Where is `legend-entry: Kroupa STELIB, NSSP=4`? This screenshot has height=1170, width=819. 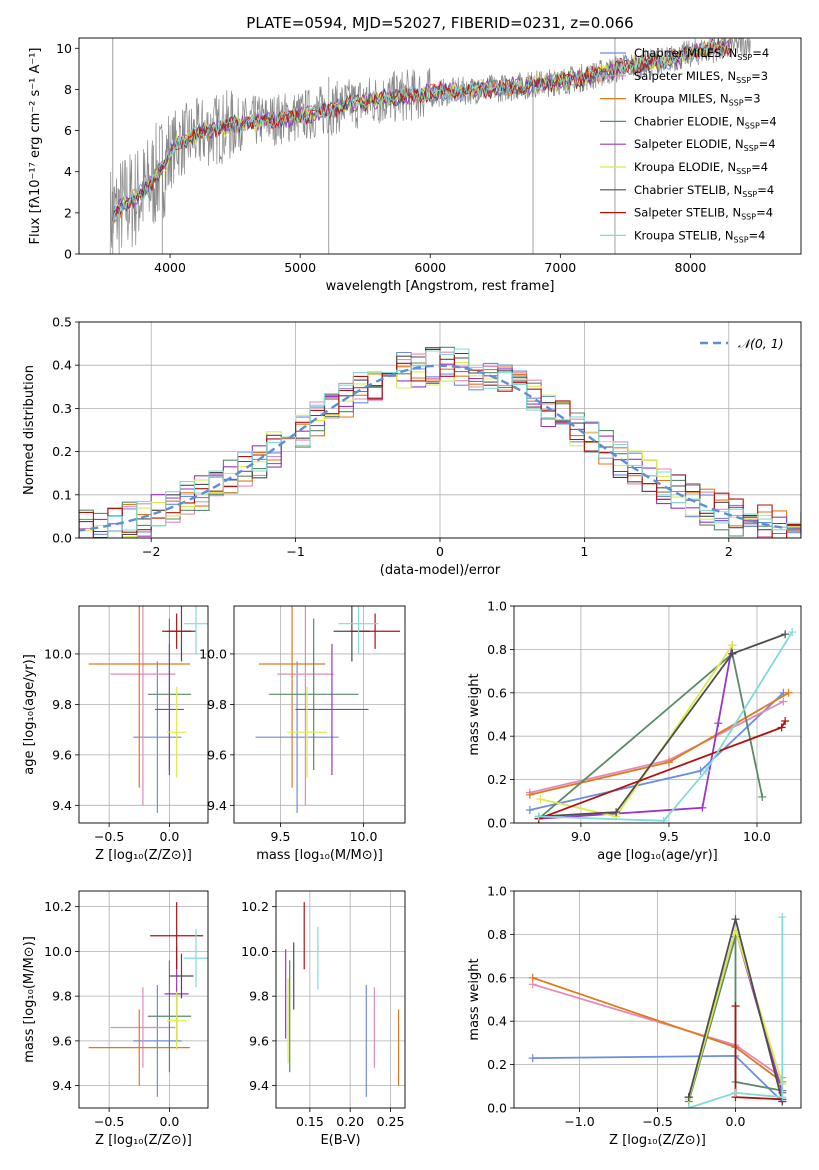
legend-entry: Kroupa STELIB, NSSP=4 is located at coordinates (700, 236).